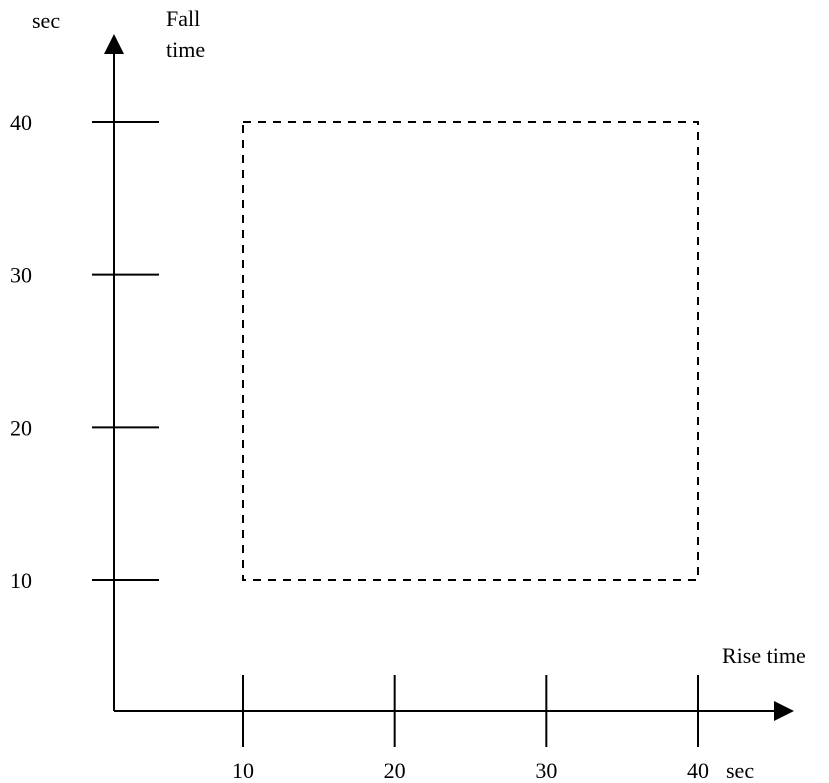 This screenshot has width=829, height=783. I want to click on y-tick-label: 40, so click(21, 122).